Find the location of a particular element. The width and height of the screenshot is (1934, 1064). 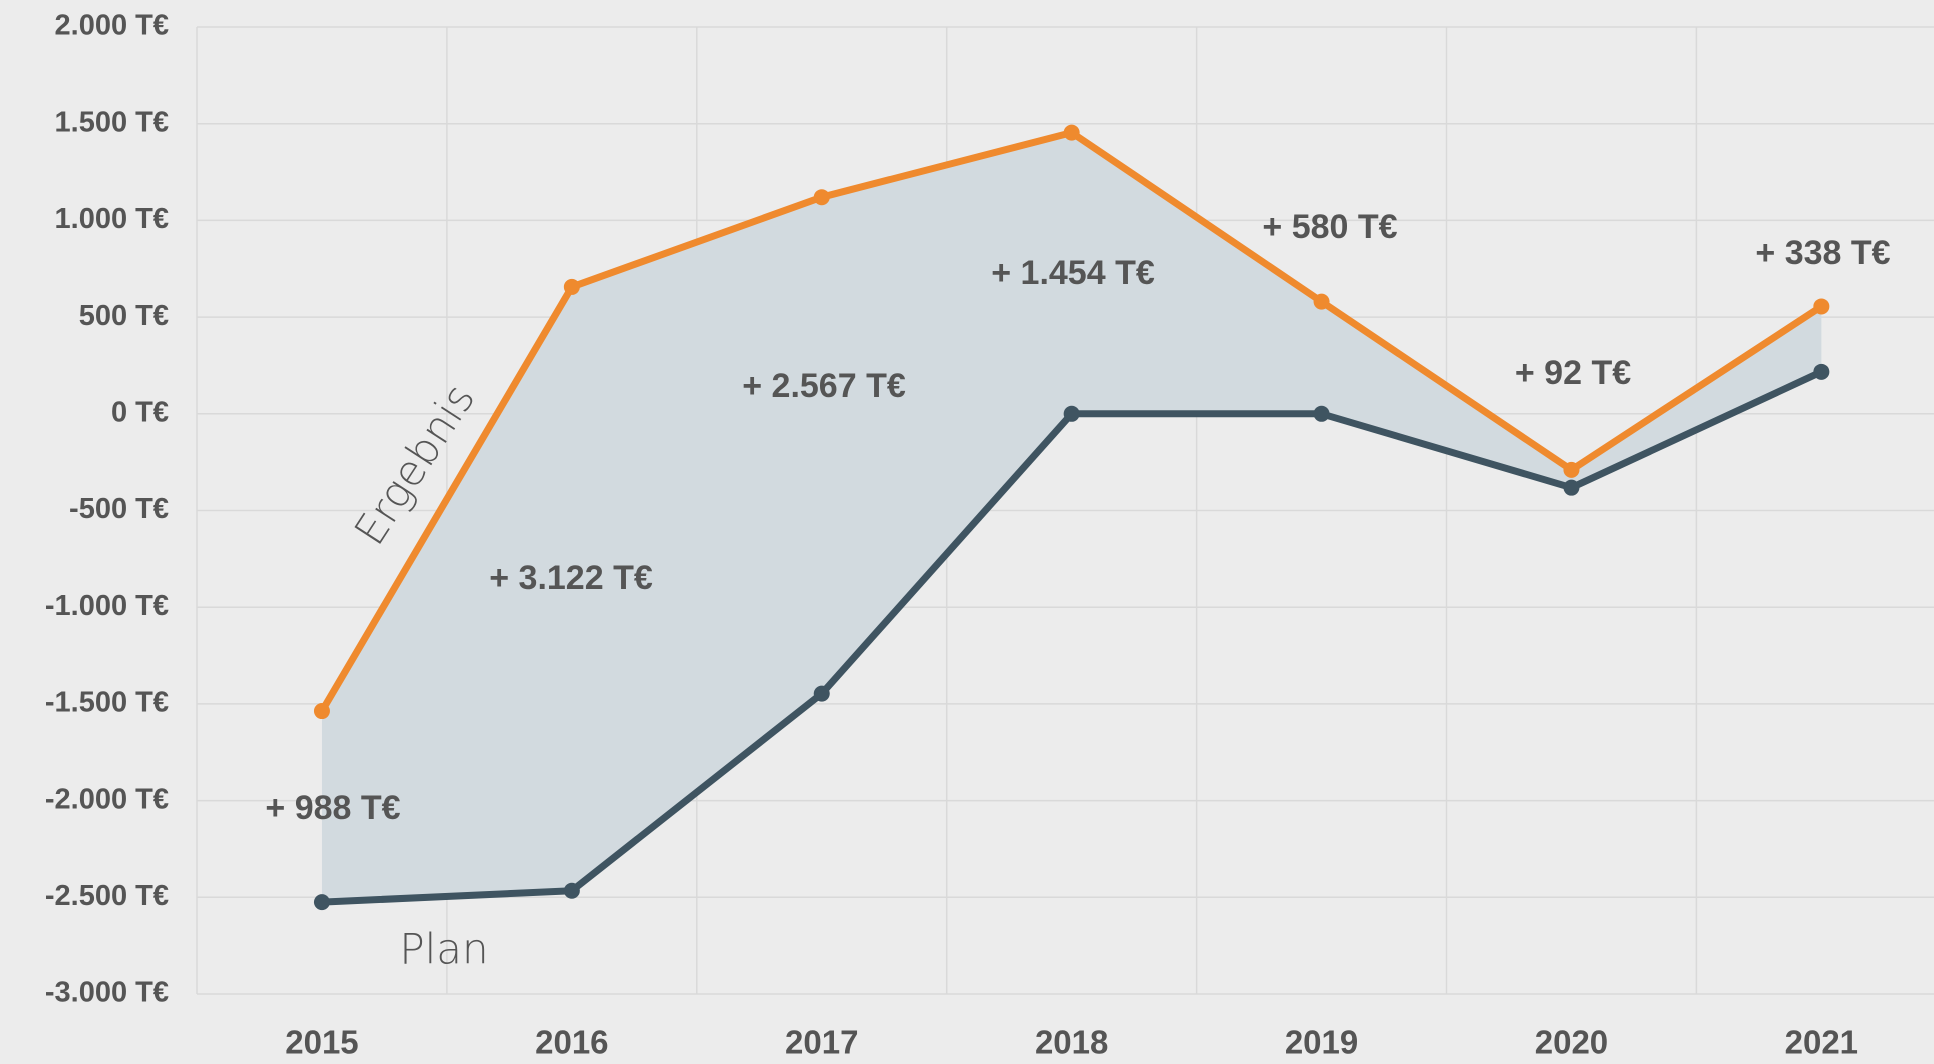

series-label: Plan is located at coordinates (443, 949).